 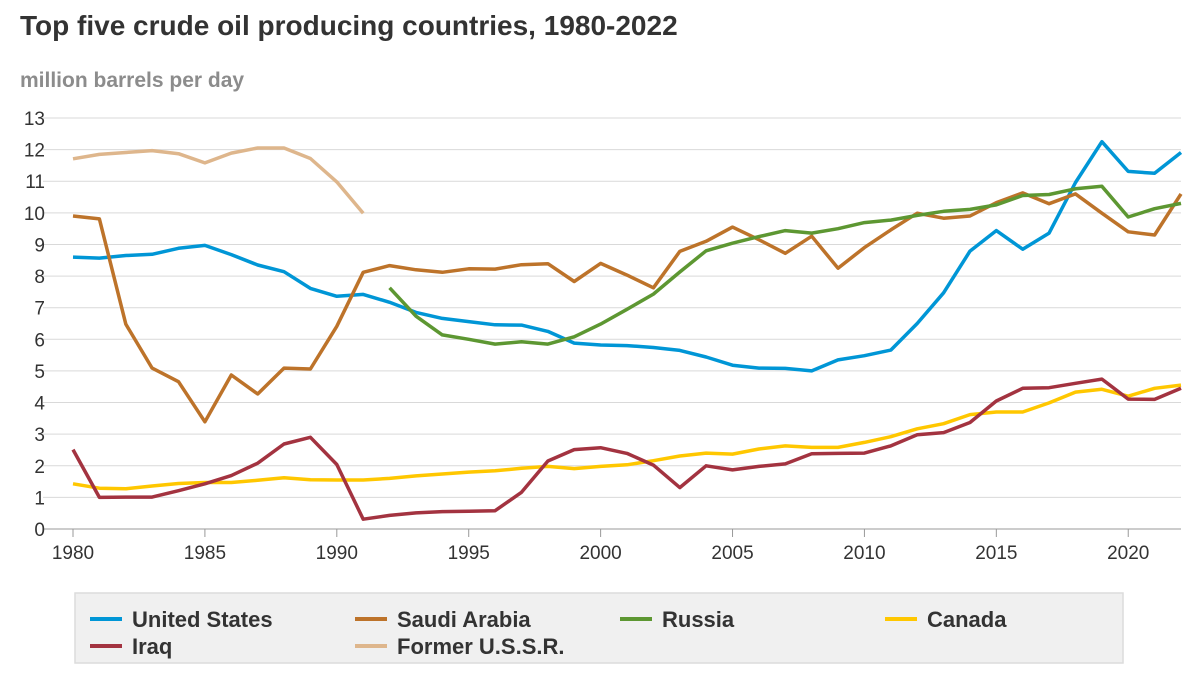 I want to click on y-tick-label: 10, so click(x=34, y=214).